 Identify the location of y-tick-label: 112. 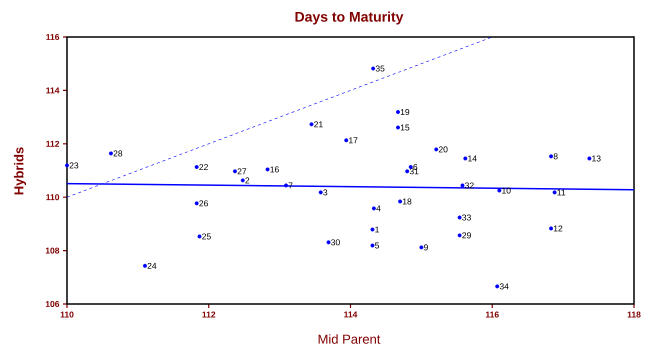
(53, 143).